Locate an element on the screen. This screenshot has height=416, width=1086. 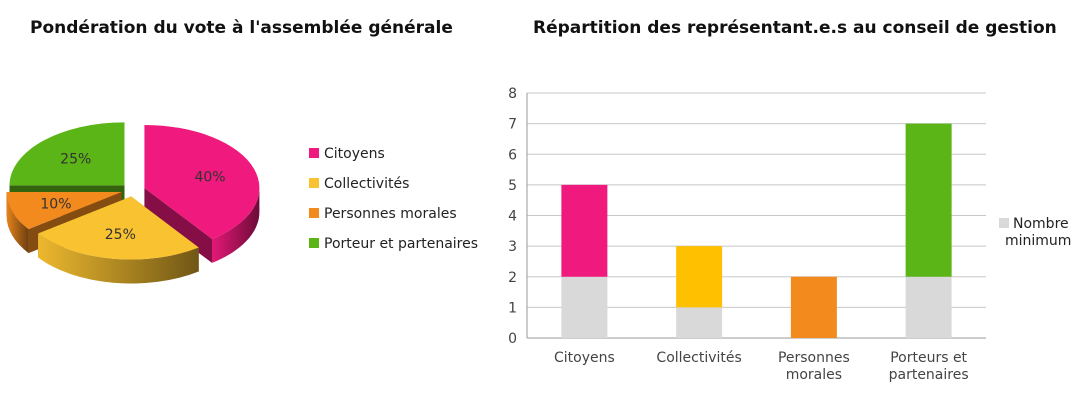
y-tick-label: 3 is located at coordinates (512, 247).